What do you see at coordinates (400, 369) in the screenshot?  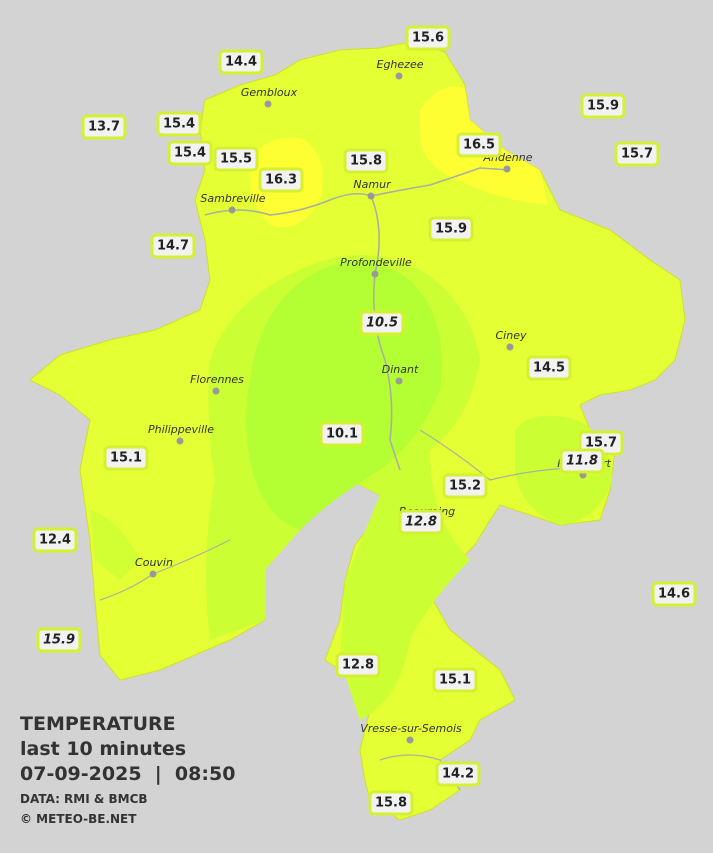 I see `city-label: Dinant` at bounding box center [400, 369].